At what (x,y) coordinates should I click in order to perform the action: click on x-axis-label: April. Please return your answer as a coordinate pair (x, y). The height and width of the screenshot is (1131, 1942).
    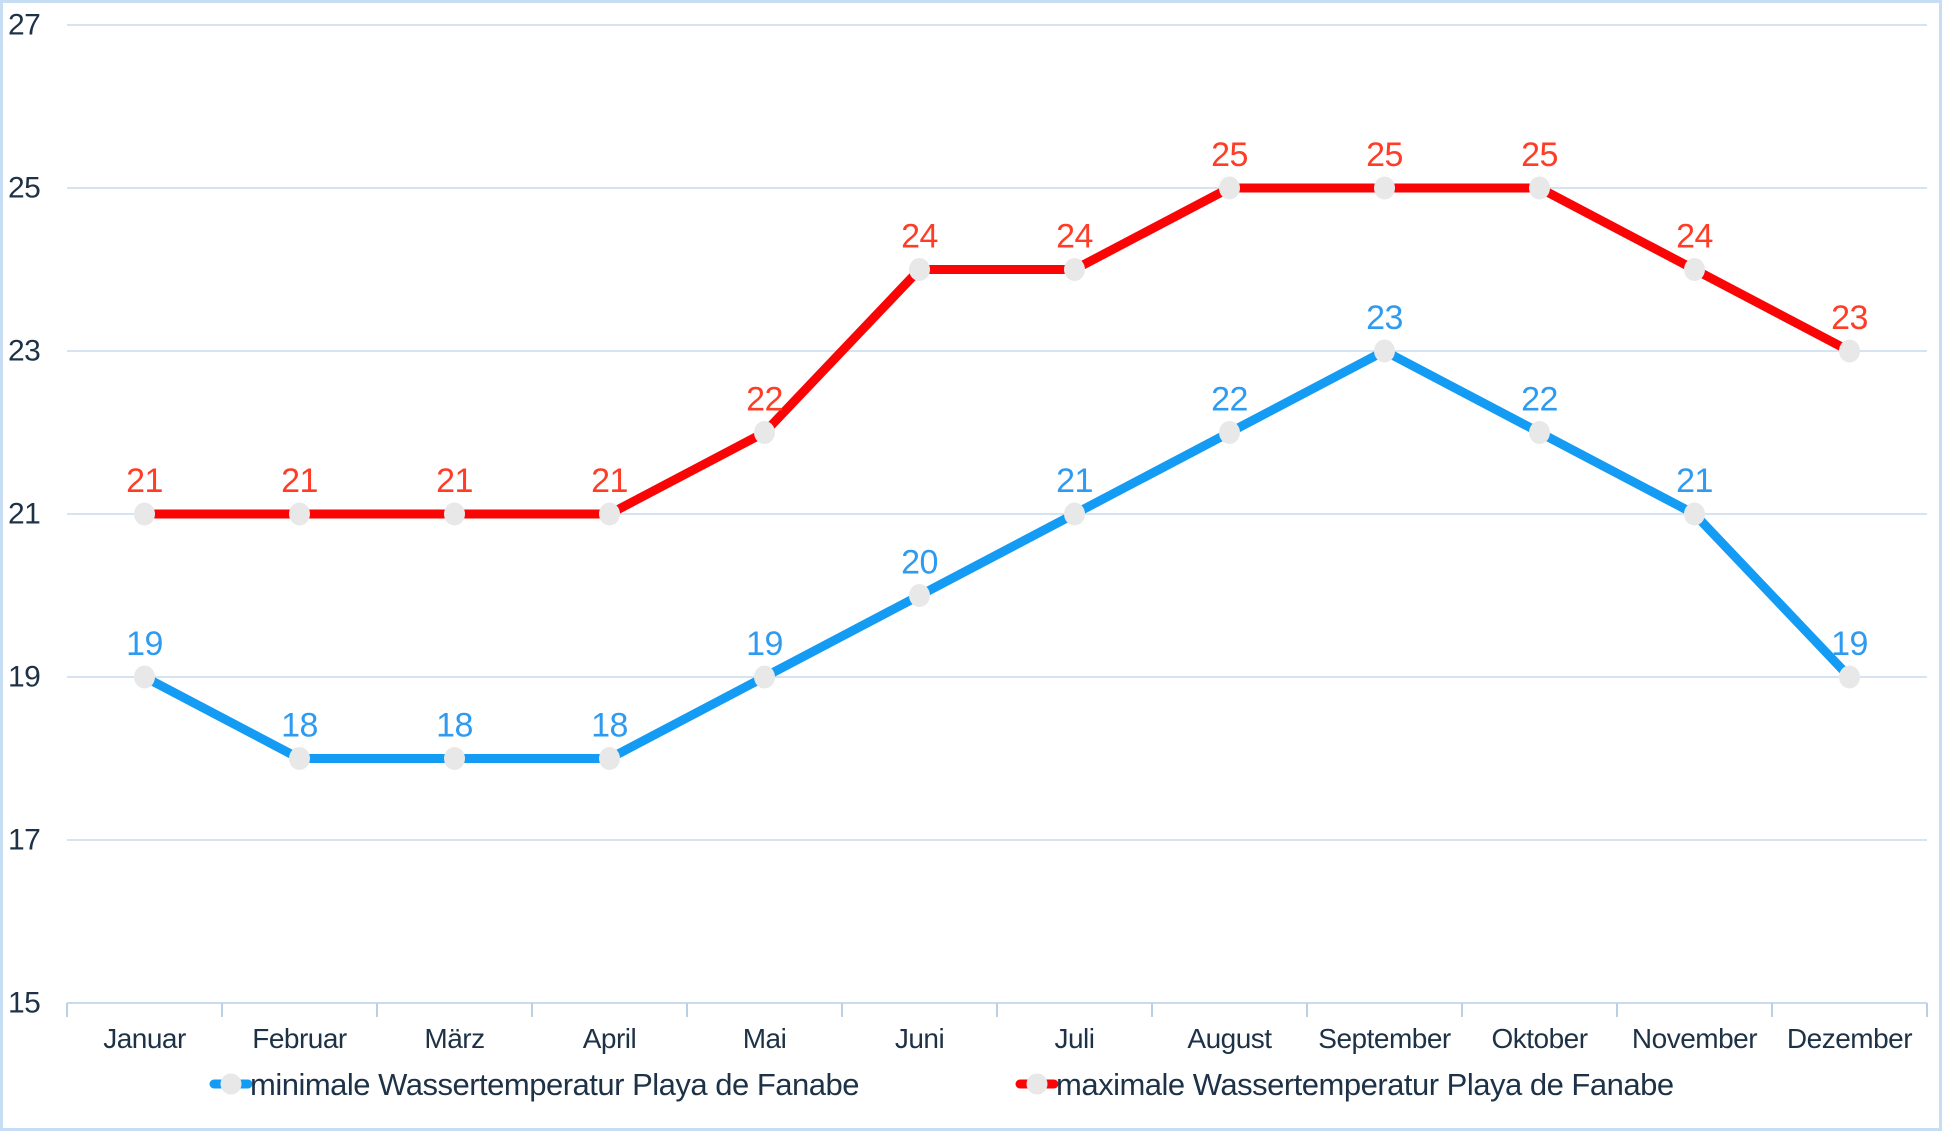
    Looking at the image, I should click on (610, 1038).